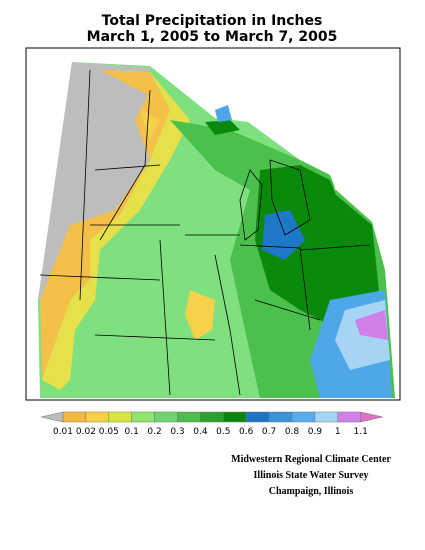 The height and width of the screenshot is (550, 425). Describe the element at coordinates (109, 432) in the screenshot. I see `legend-label: 0.05` at that location.